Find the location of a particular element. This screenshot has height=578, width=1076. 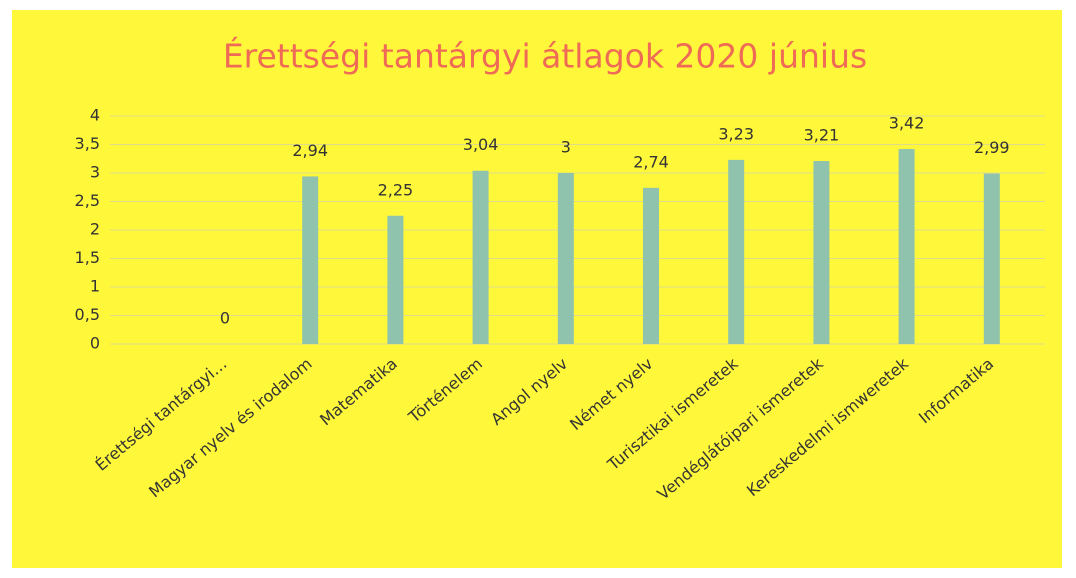

y-tick-label: 1,5 is located at coordinates (87, 257).